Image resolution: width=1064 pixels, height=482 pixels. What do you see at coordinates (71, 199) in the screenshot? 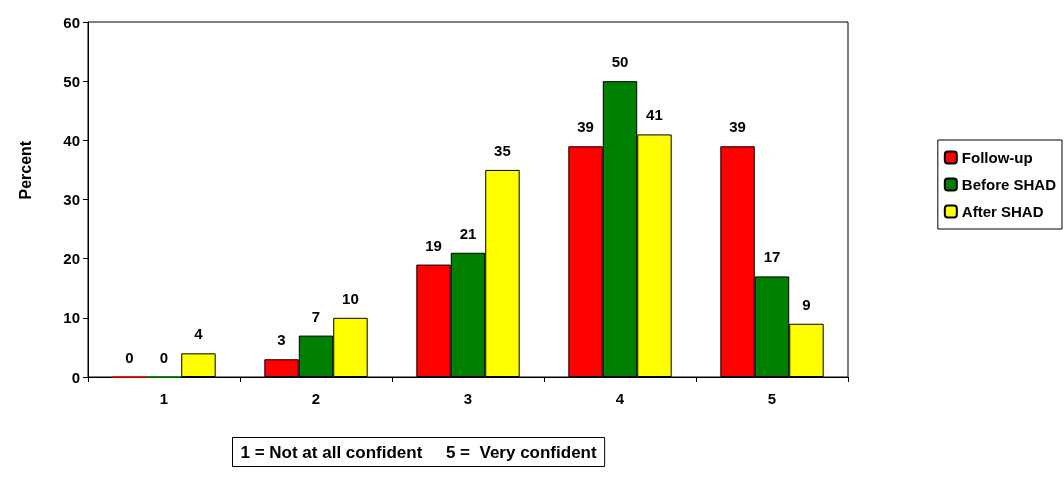
I see `y-tick-label: 30` at bounding box center [71, 199].